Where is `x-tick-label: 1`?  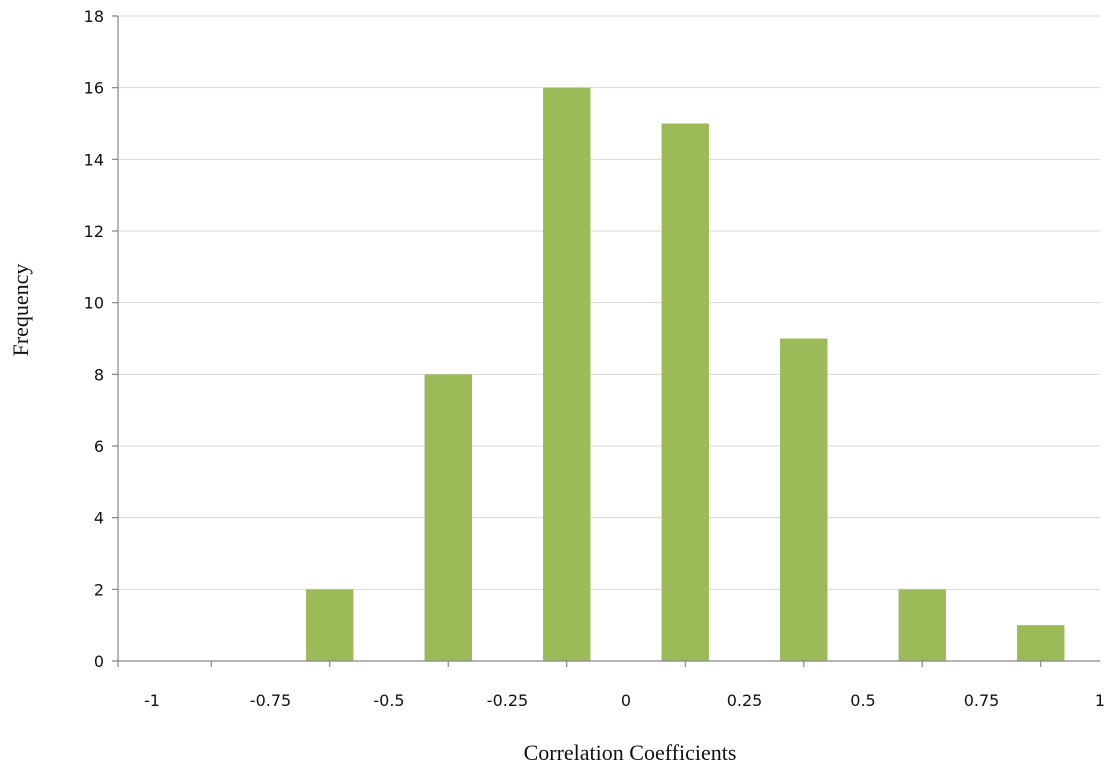
x-tick-label: 1 is located at coordinates (1100, 700).